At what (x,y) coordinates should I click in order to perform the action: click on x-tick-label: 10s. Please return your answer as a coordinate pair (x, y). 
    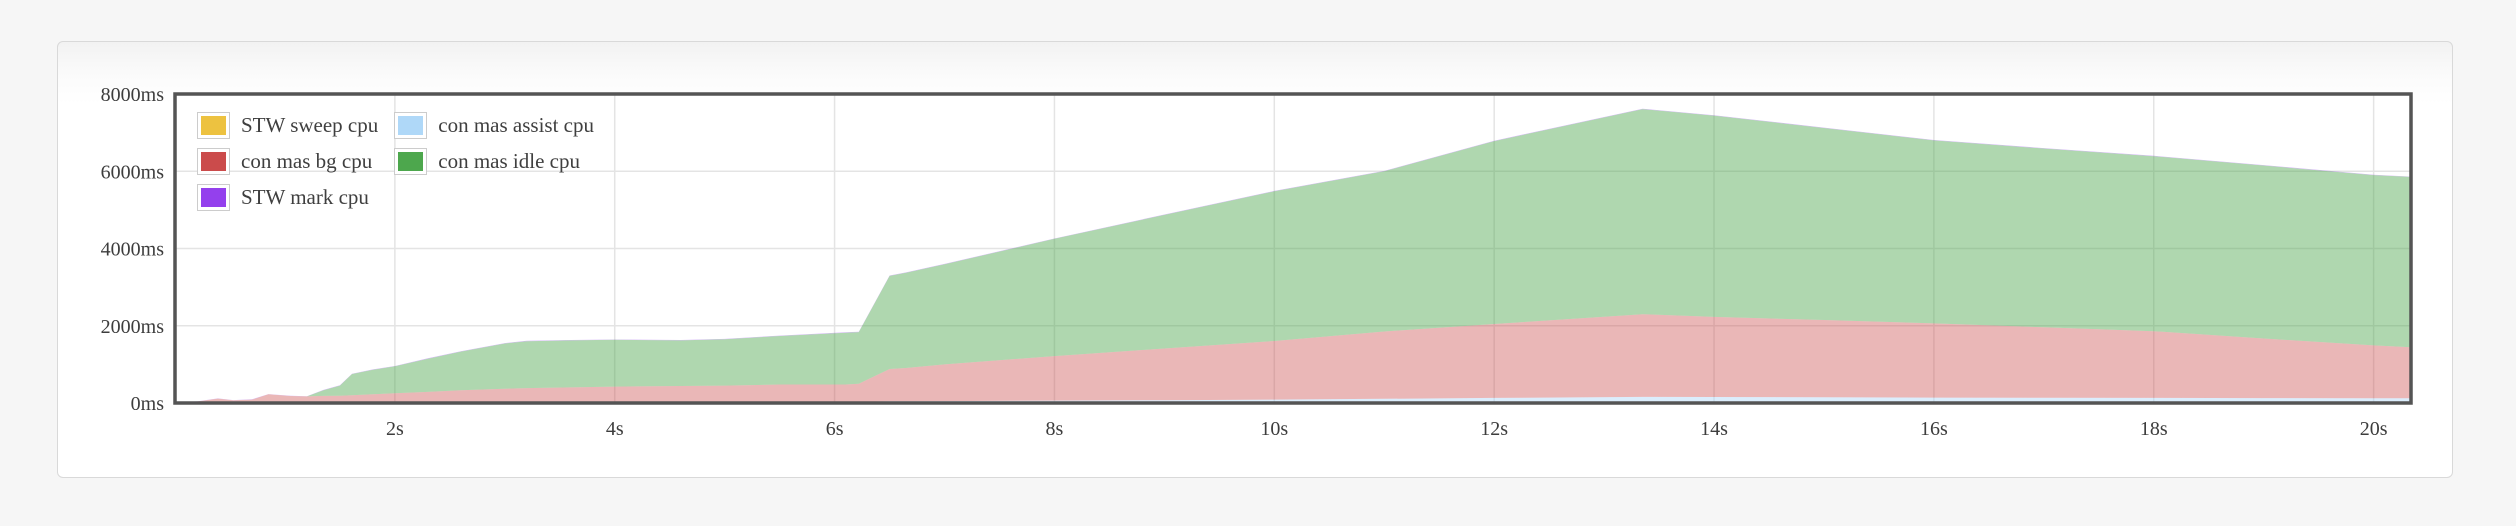
    Looking at the image, I should click on (1274, 429).